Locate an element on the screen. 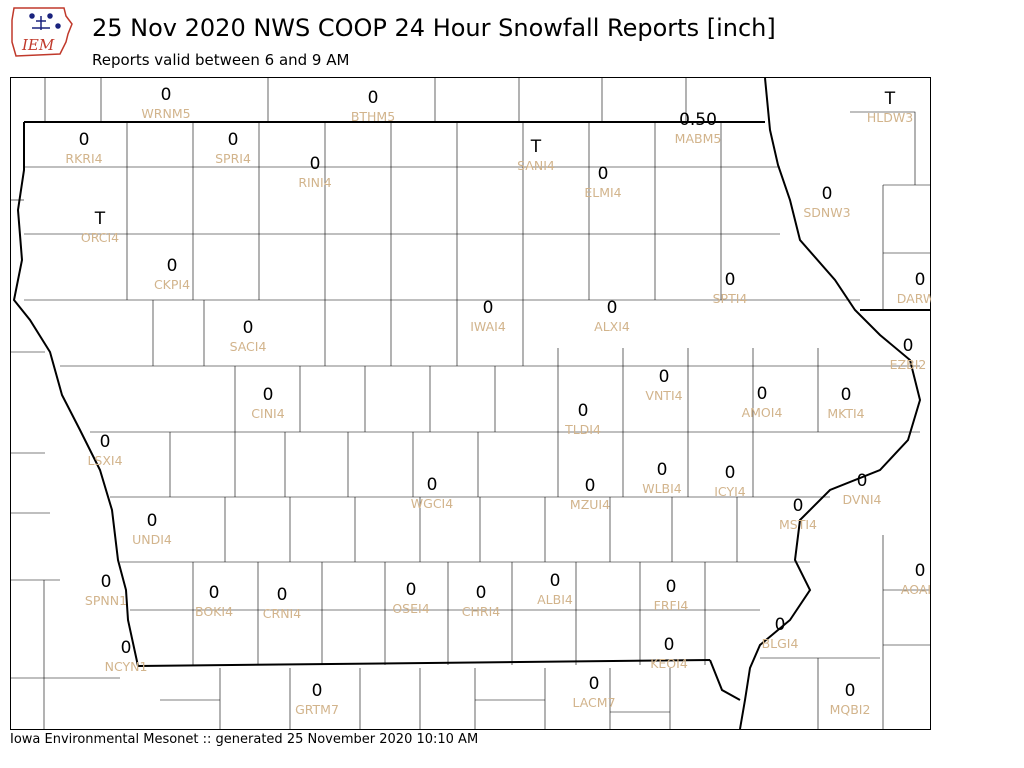 The image size is (1024, 768). station-id-label: MZUI4 is located at coordinates (590, 504).